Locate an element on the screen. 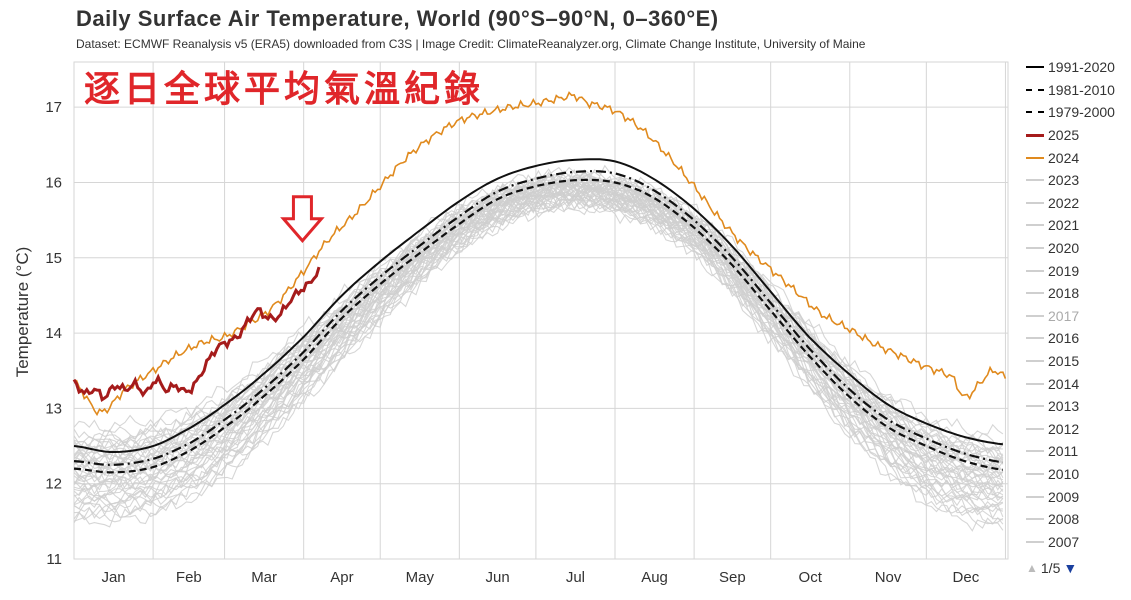  legend-item-1991-2020: 1991-2020 is located at coordinates (1076, 67).